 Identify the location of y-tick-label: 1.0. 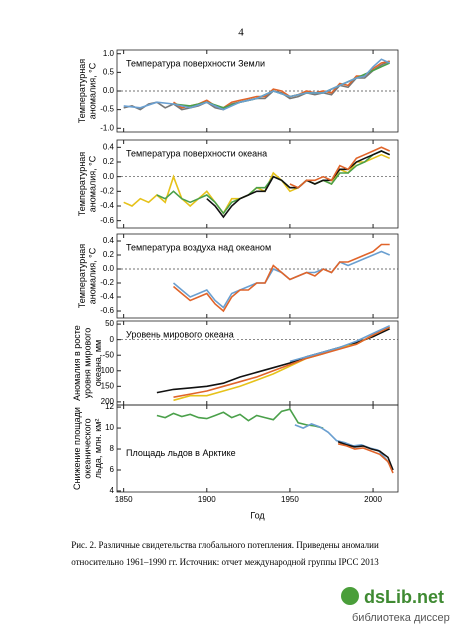
(109, 53).